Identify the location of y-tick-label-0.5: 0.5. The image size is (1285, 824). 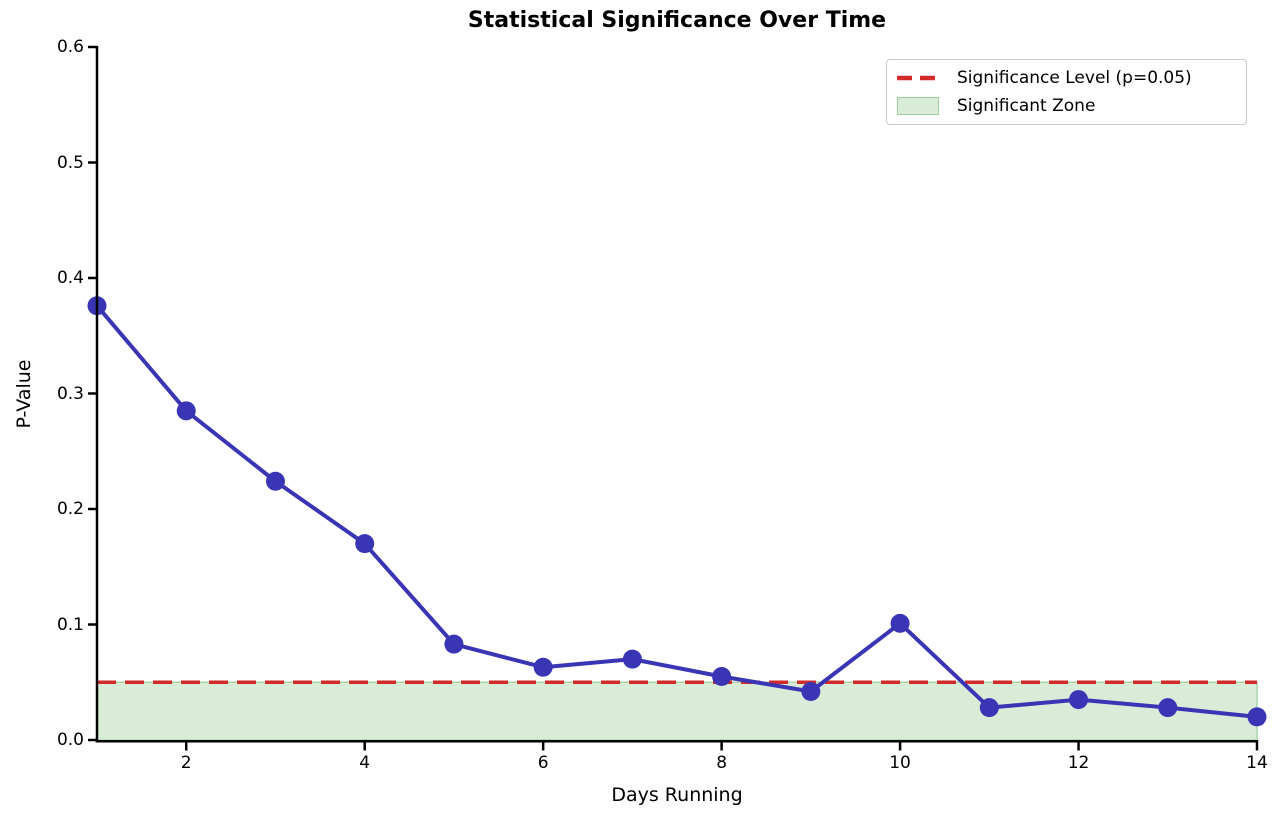
(70, 162).